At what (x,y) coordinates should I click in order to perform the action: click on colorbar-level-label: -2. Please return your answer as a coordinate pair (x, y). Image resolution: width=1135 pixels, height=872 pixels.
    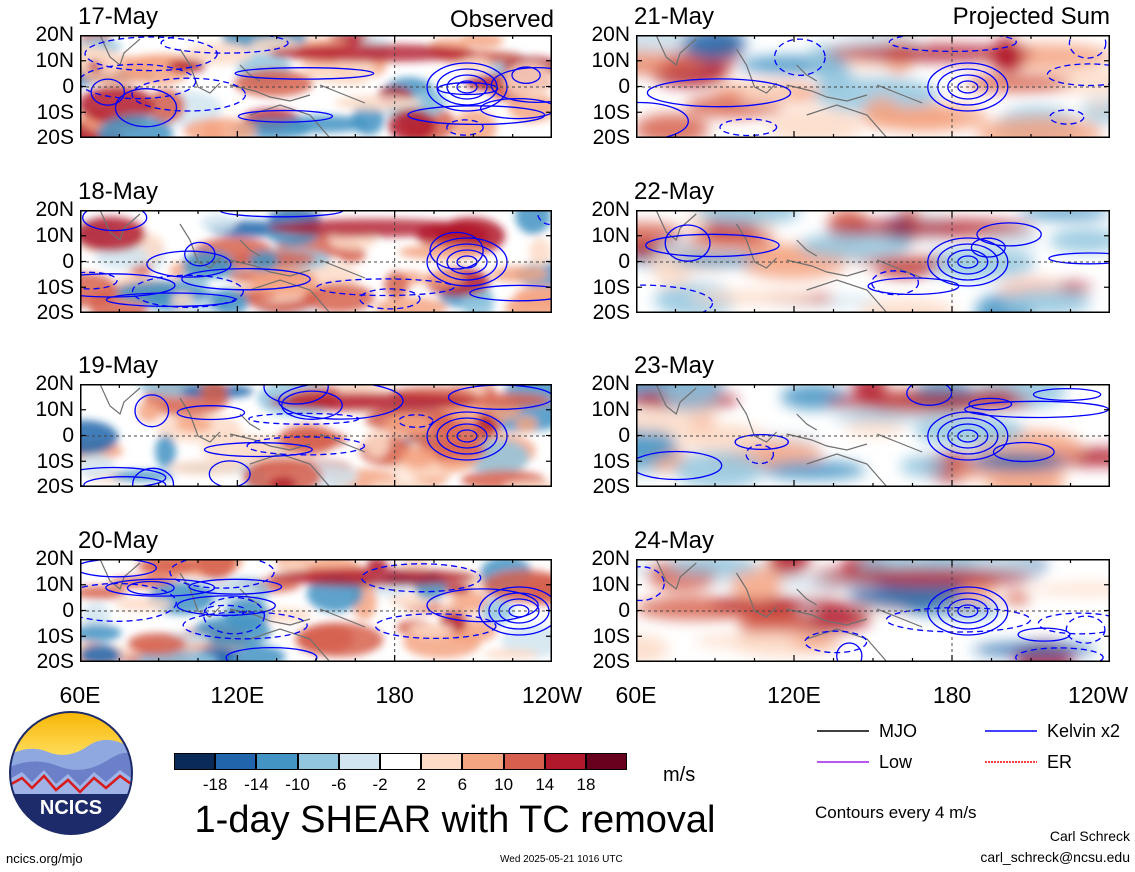
    Looking at the image, I should click on (380, 784).